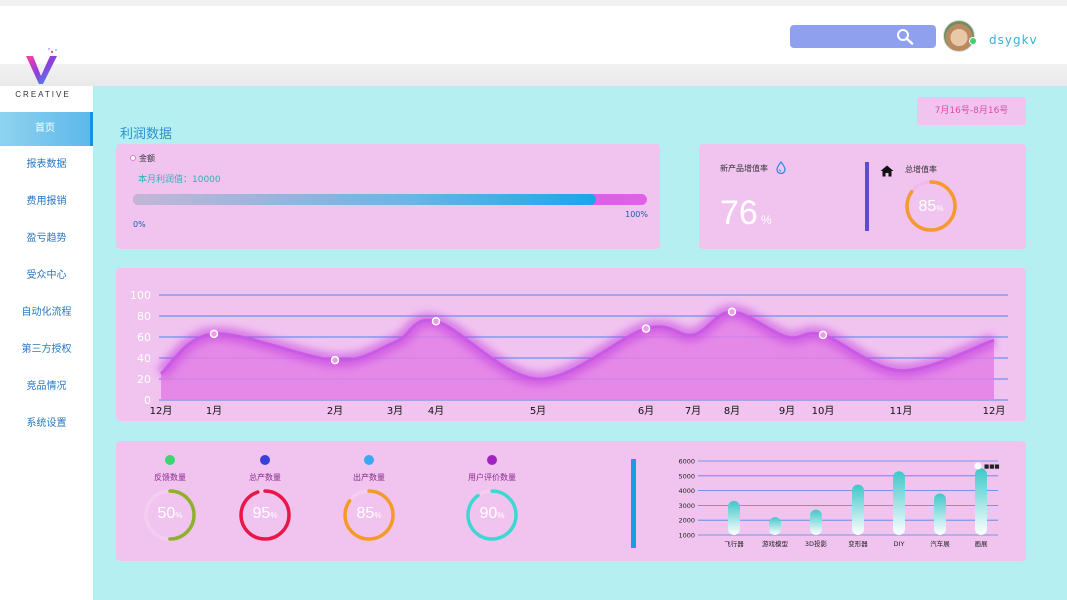 Image resolution: width=1067 pixels, height=600 pixels. I want to click on total-growth-number: 85, so click(927, 206).